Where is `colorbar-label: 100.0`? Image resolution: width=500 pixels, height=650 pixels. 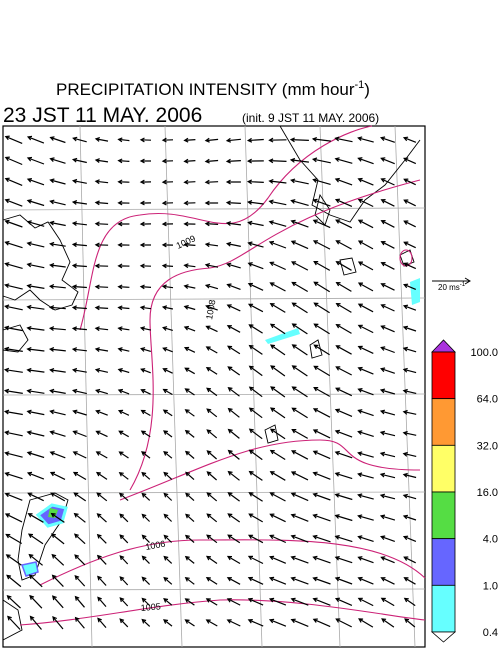
colorbar-label: 100.0 is located at coordinates (484, 353).